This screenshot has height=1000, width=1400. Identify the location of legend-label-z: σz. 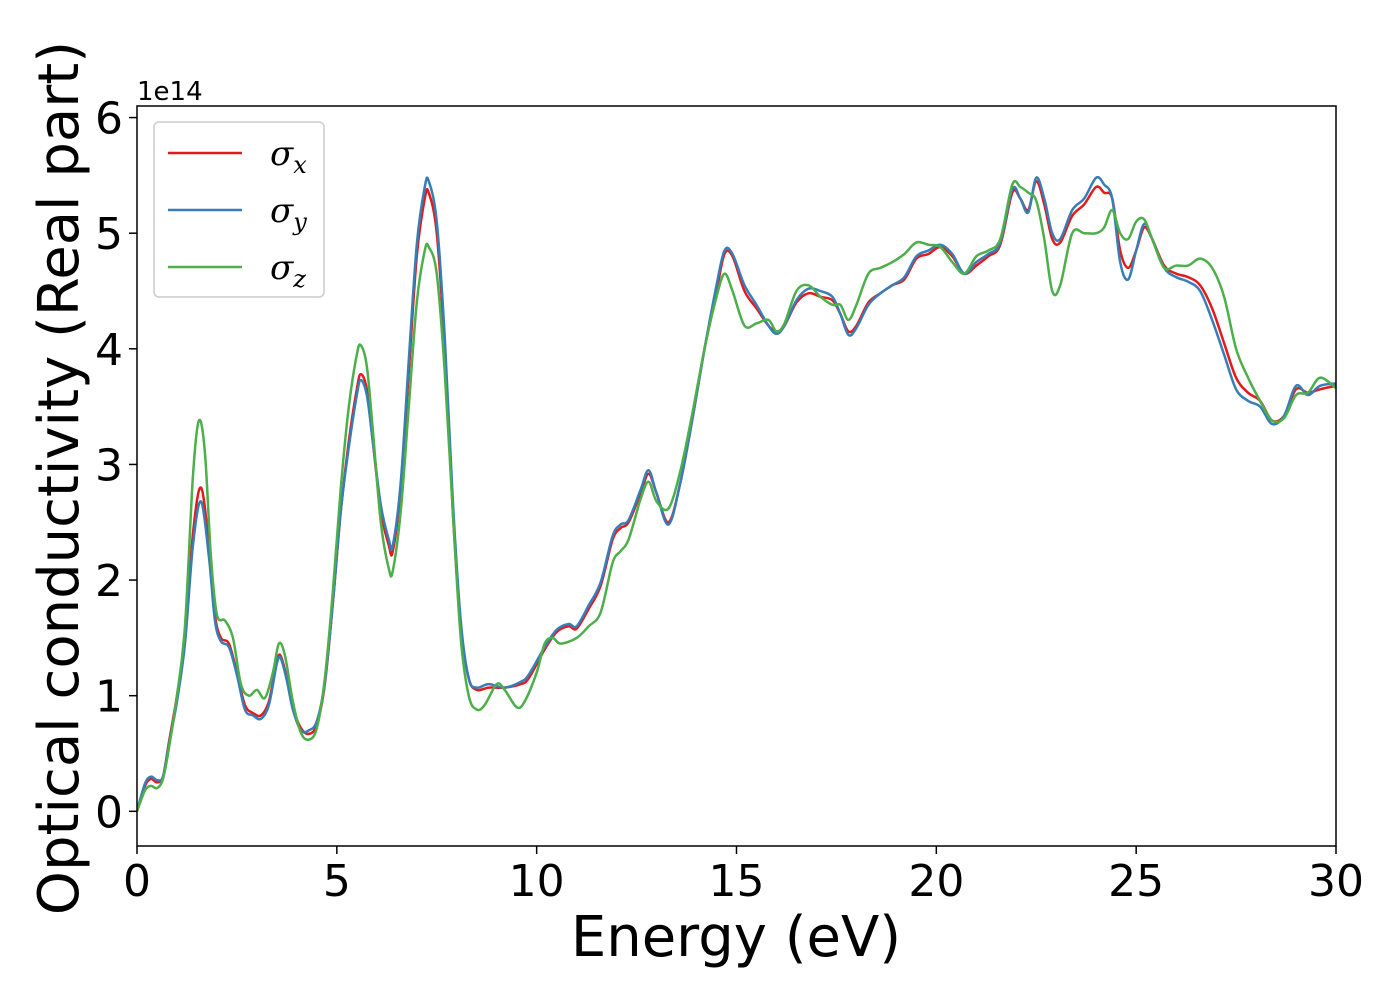
(288, 270).